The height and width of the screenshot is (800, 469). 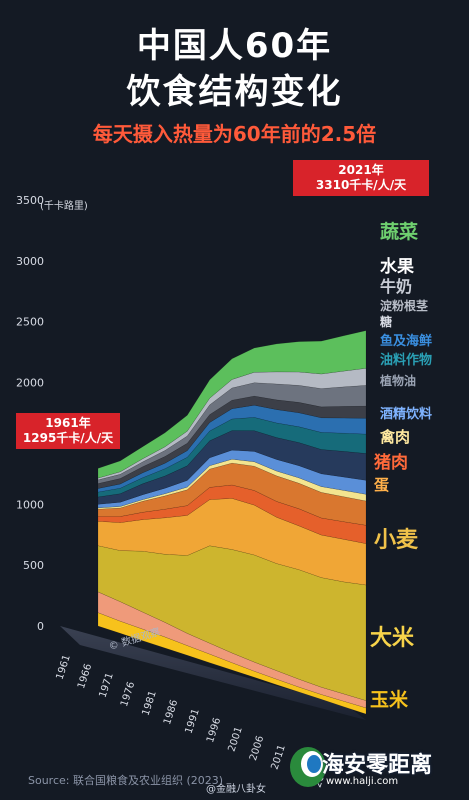 I want to click on series-label-1: 大米, so click(x=392, y=638).